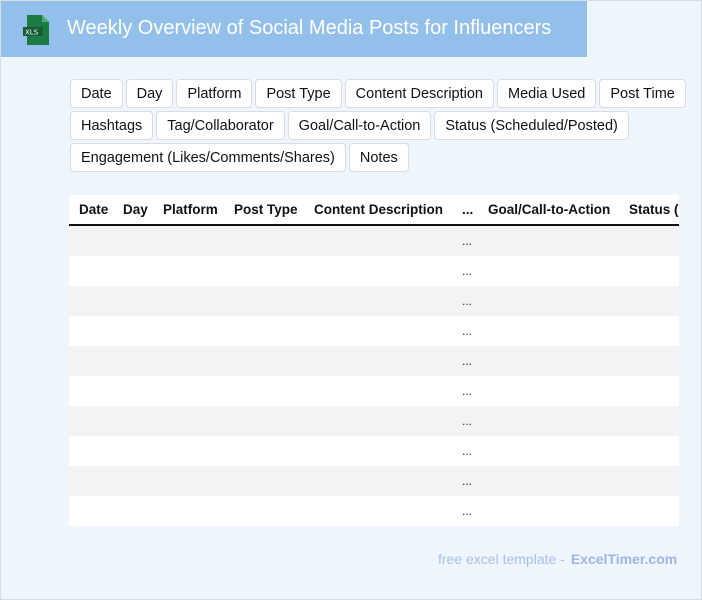 This screenshot has height=600, width=702. I want to click on column-header: Date, so click(94, 209).